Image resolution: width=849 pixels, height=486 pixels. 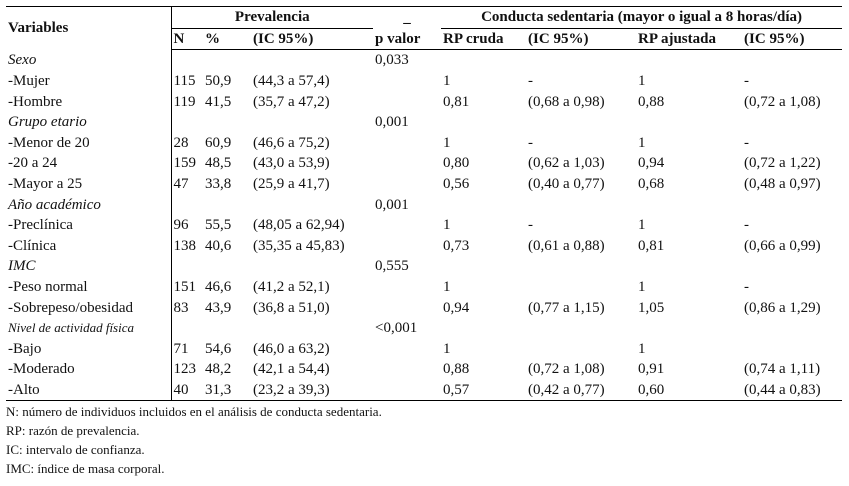 I want to click on cell-ic: (35,7 a 47,2), so click(x=291, y=101).